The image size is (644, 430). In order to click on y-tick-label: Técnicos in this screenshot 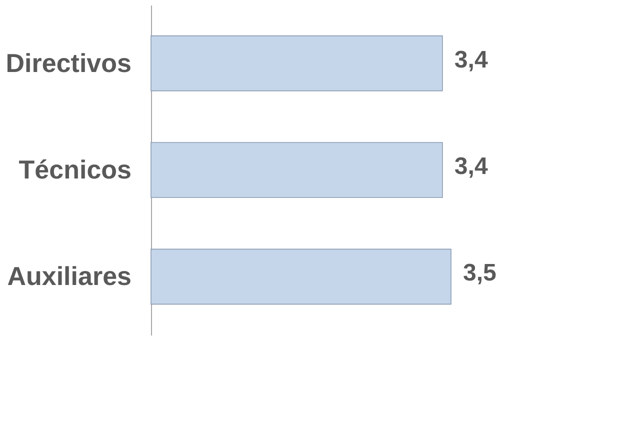, I will do `click(75, 169)`.